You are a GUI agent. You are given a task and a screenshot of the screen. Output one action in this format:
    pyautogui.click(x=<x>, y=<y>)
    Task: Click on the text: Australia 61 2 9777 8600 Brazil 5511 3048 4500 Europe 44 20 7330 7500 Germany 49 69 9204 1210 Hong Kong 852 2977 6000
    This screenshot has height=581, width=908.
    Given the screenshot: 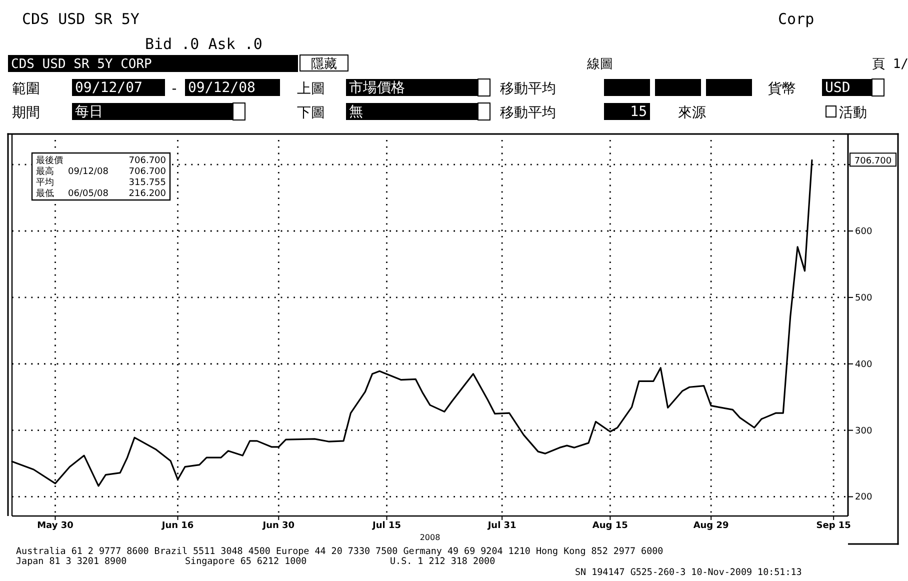 What is the action you would take?
    pyautogui.click(x=340, y=551)
    